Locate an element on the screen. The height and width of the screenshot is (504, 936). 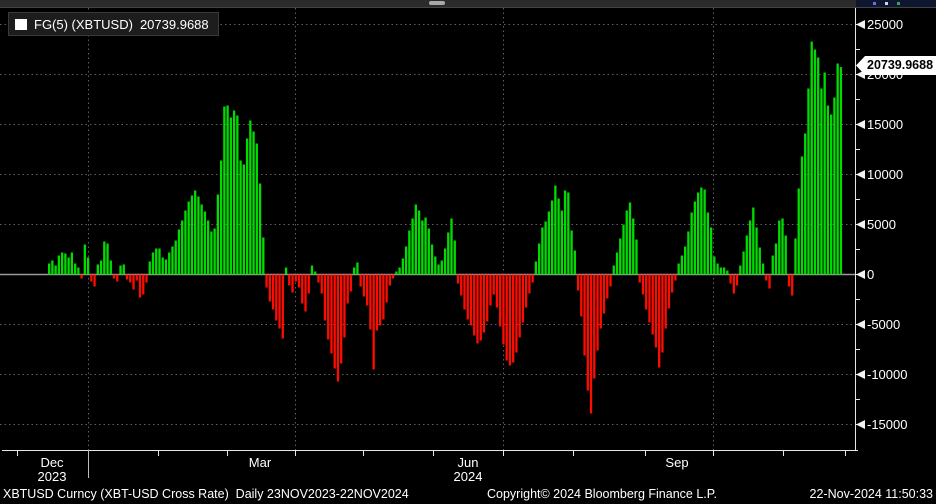
x-axis-label: Dec is located at coordinates (52, 462).